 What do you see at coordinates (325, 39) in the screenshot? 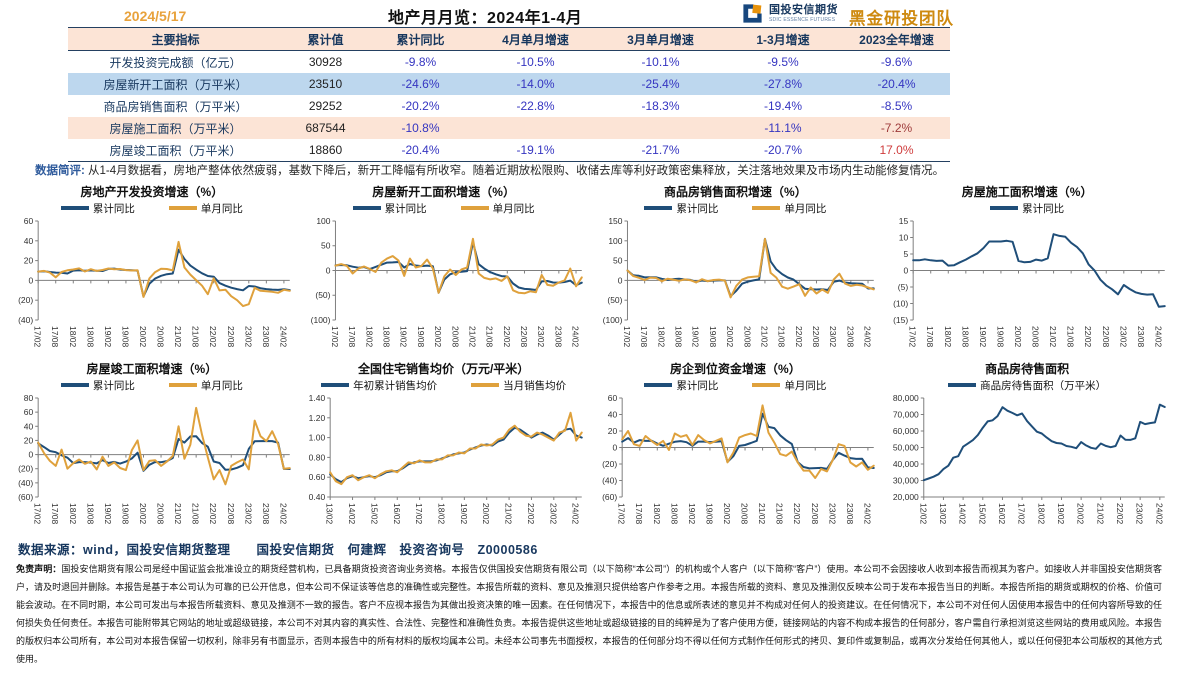
I see `table-header-cell: 累计值` at bounding box center [325, 39].